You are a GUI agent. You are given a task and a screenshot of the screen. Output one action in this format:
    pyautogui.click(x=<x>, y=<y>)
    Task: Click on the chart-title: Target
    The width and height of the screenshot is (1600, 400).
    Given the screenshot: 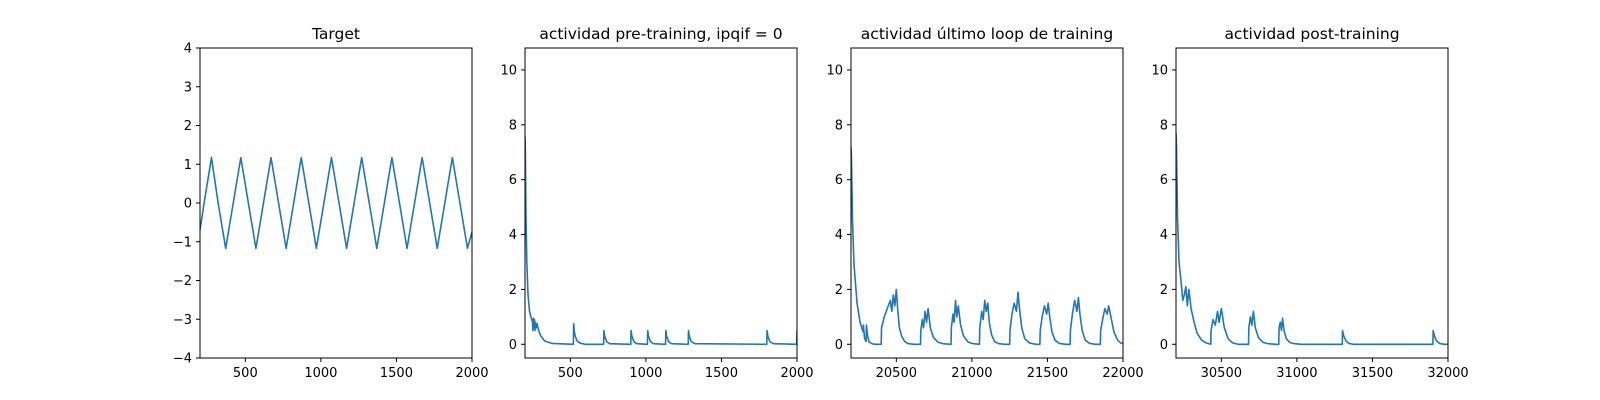 What is the action you would take?
    pyautogui.click(x=335, y=34)
    